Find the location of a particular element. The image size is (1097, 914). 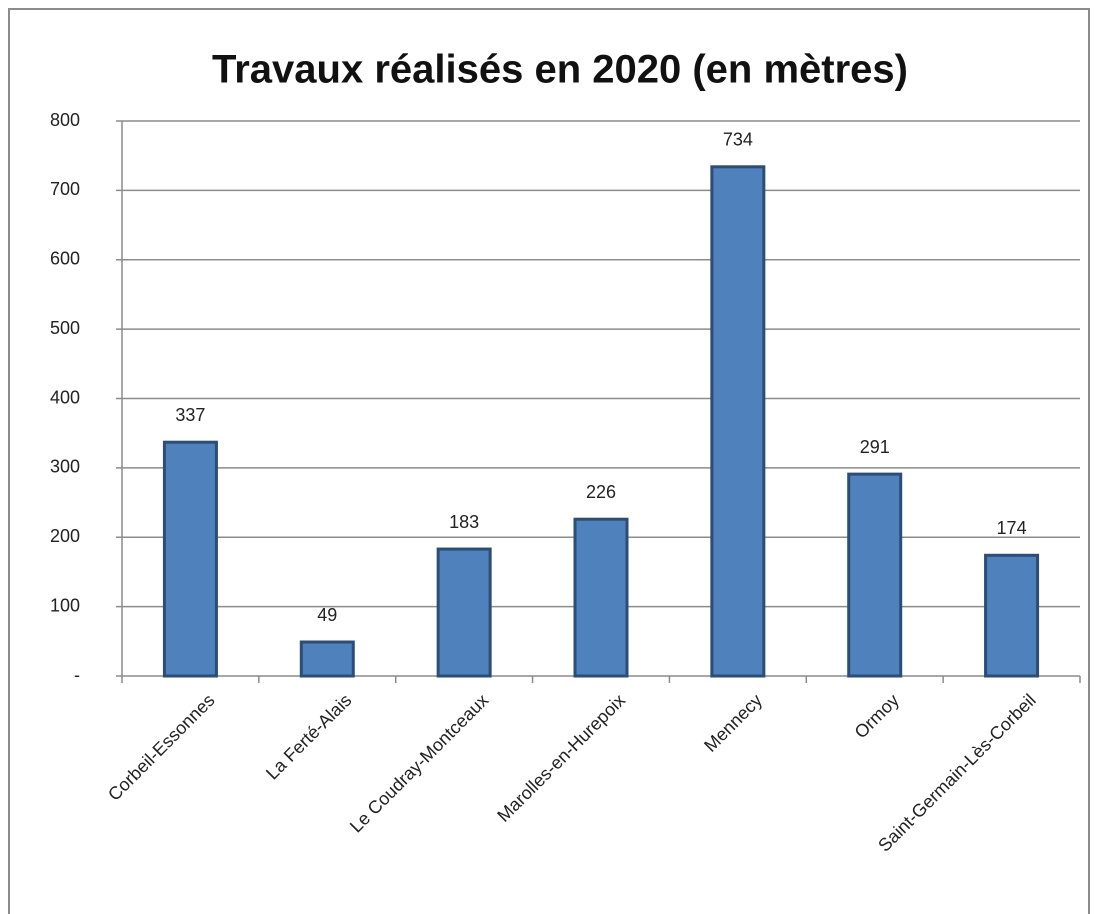

data-label: 174 is located at coordinates (1012, 528).